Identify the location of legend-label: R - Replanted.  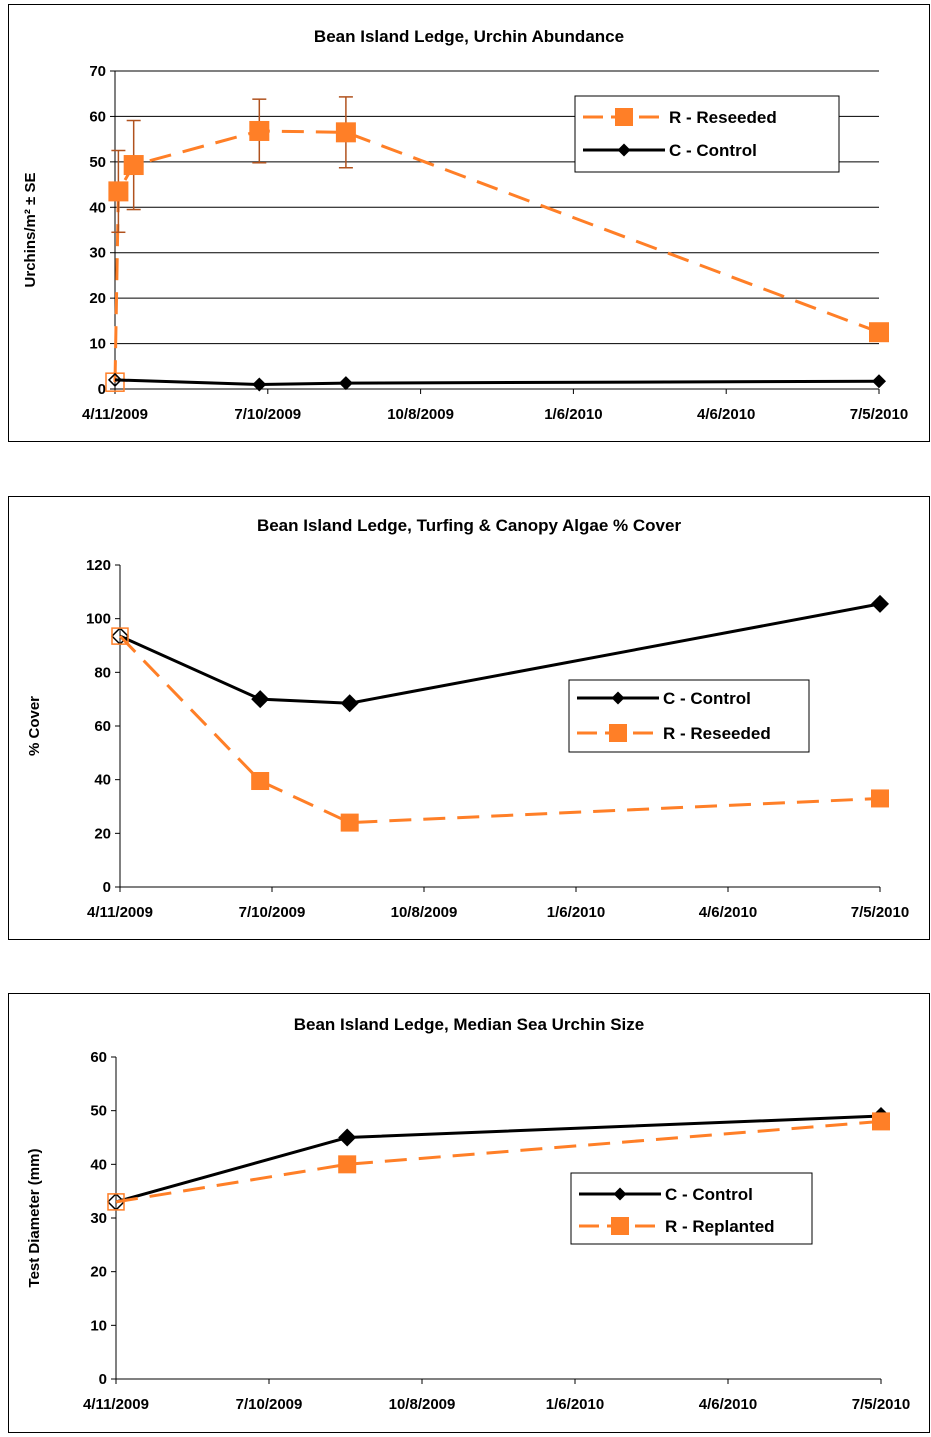
(720, 1226).